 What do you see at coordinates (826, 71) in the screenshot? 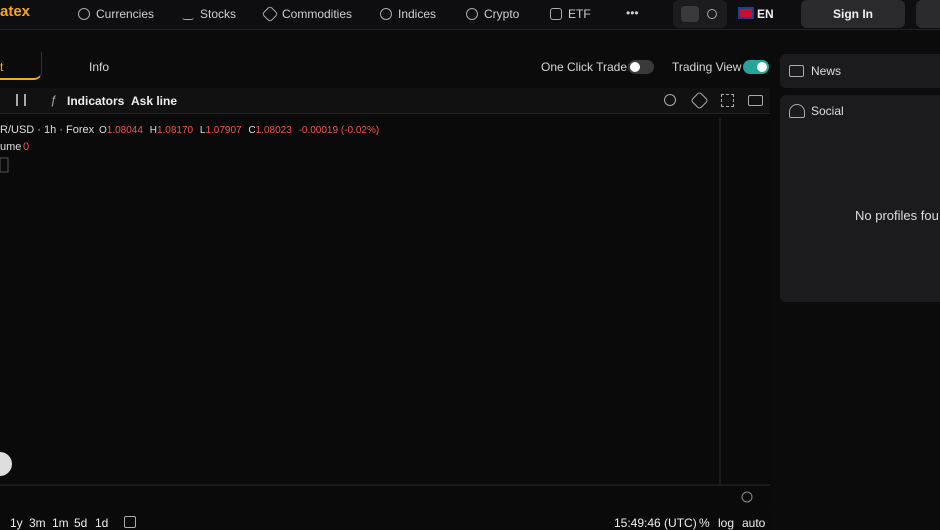
I see `news-title: News` at bounding box center [826, 71].